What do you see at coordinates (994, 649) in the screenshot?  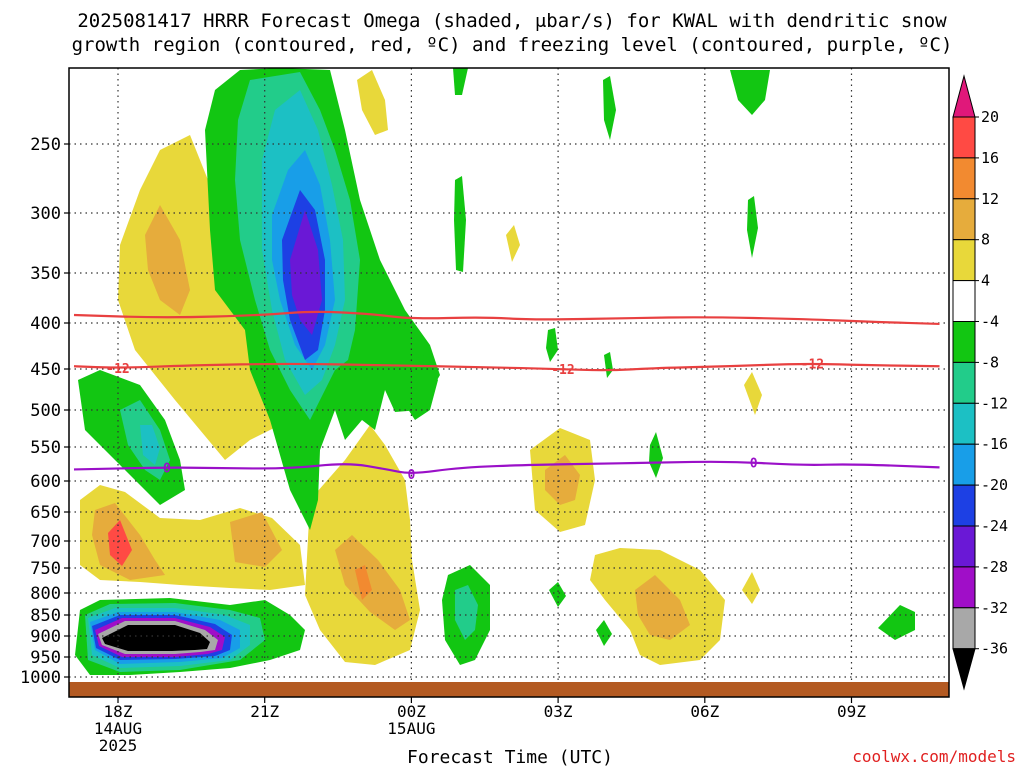 I see `colorbar-label: -36` at bounding box center [994, 649].